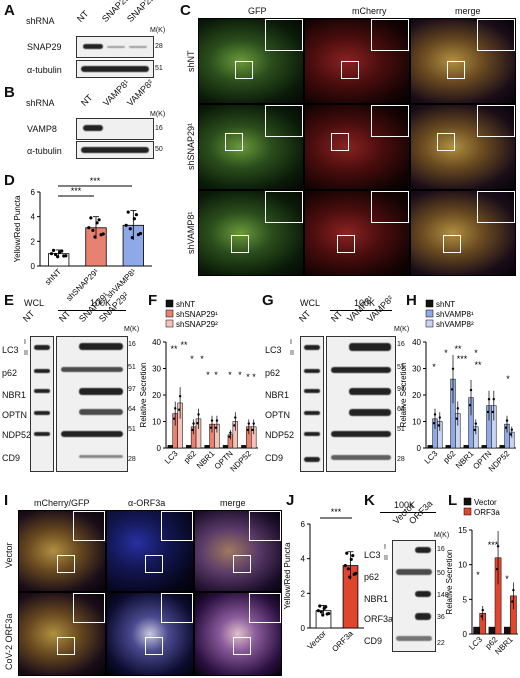  I want to click on x-tick-label: OPTN, so click(482, 460).